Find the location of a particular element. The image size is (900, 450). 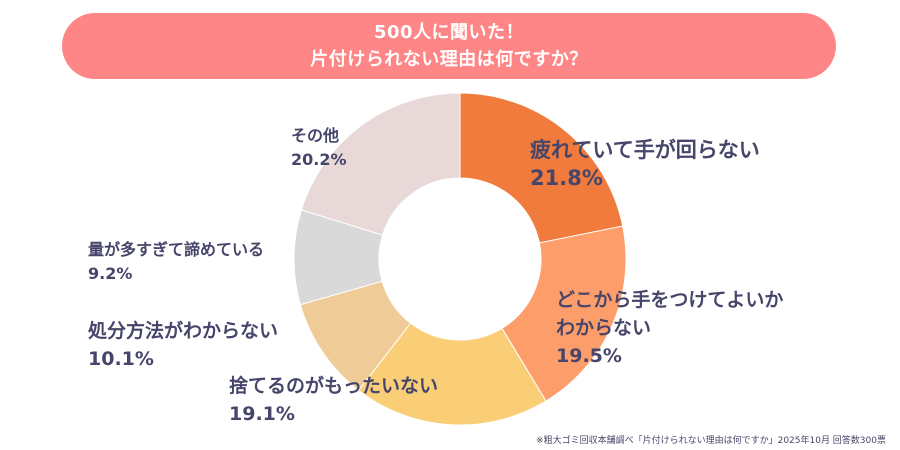

title-line-1: 500人に聞いた！ is located at coordinates (449, 32).